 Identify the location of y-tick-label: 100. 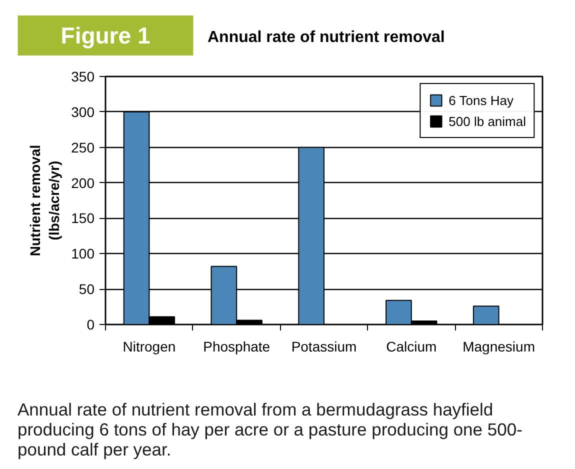
(83, 254).